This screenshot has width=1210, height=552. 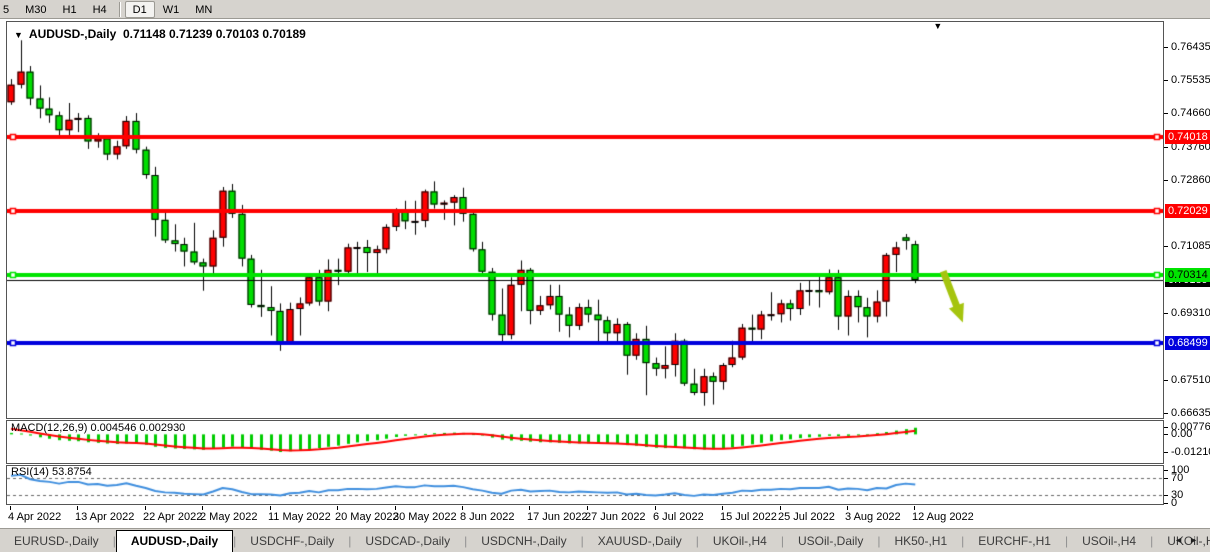 I want to click on symbol-dropdown-icon: ▼, so click(x=18, y=35).